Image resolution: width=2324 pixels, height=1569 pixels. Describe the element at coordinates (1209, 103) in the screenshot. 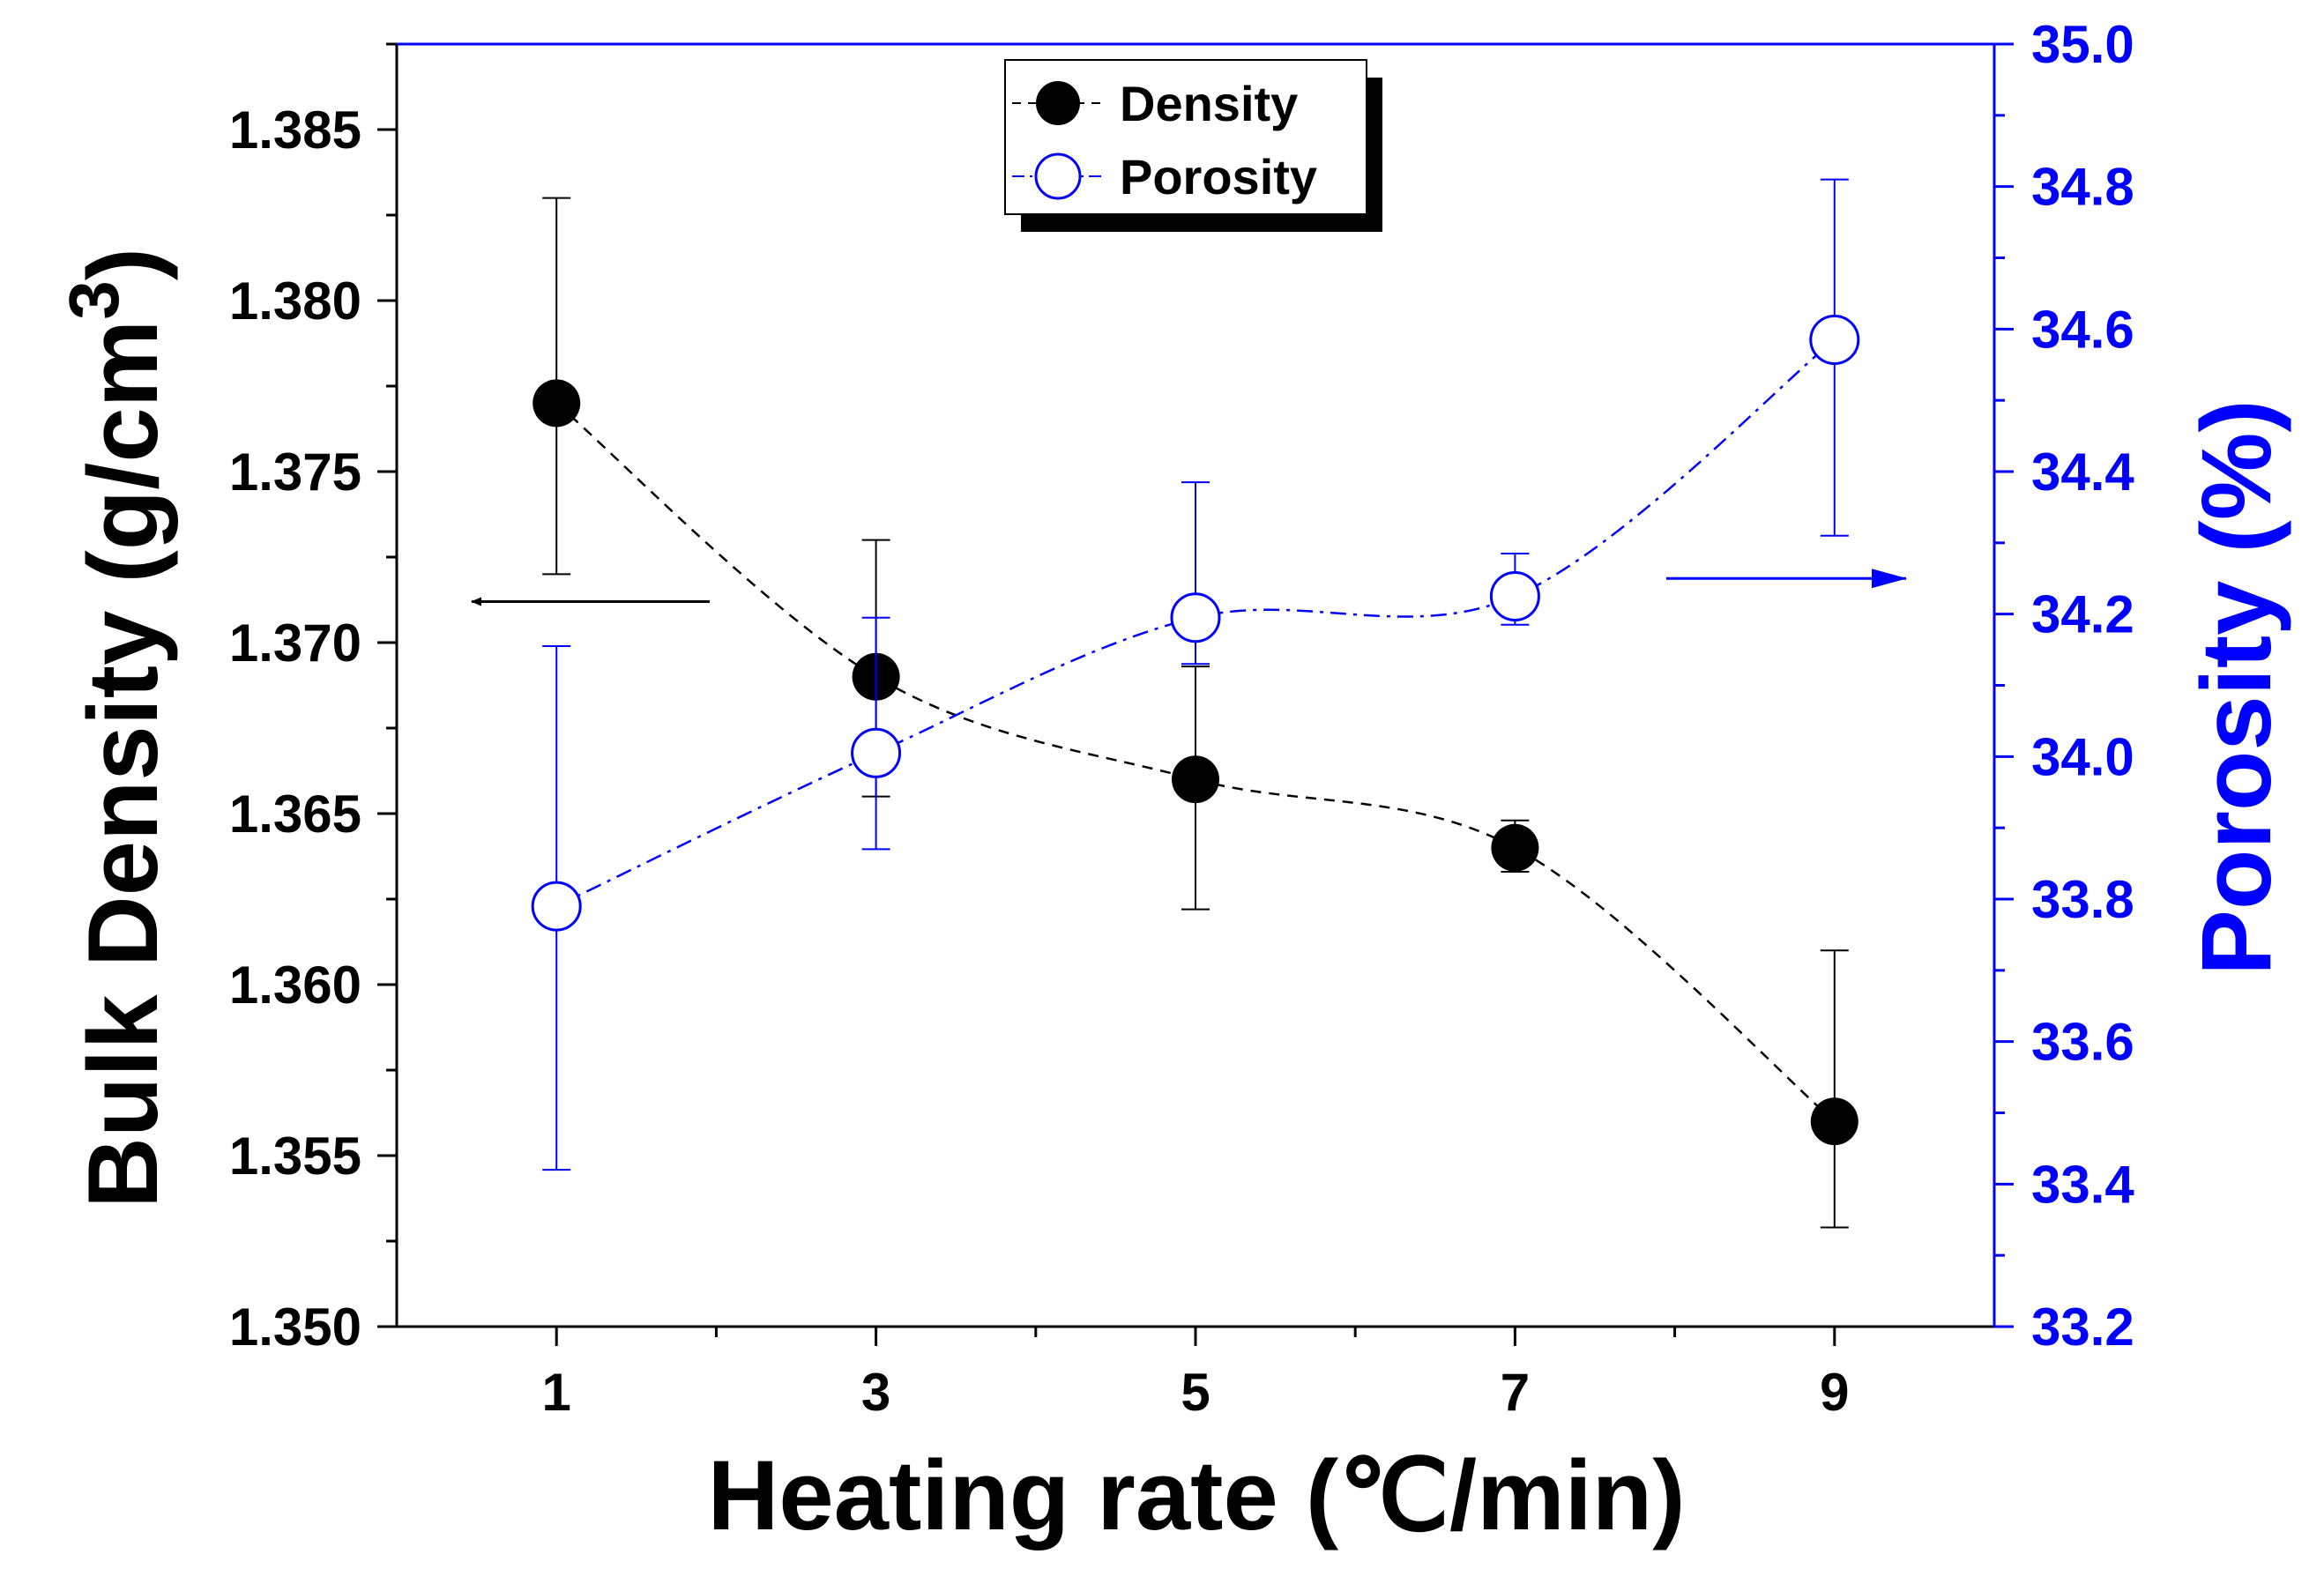

I see `legend-label-density: Density` at that location.